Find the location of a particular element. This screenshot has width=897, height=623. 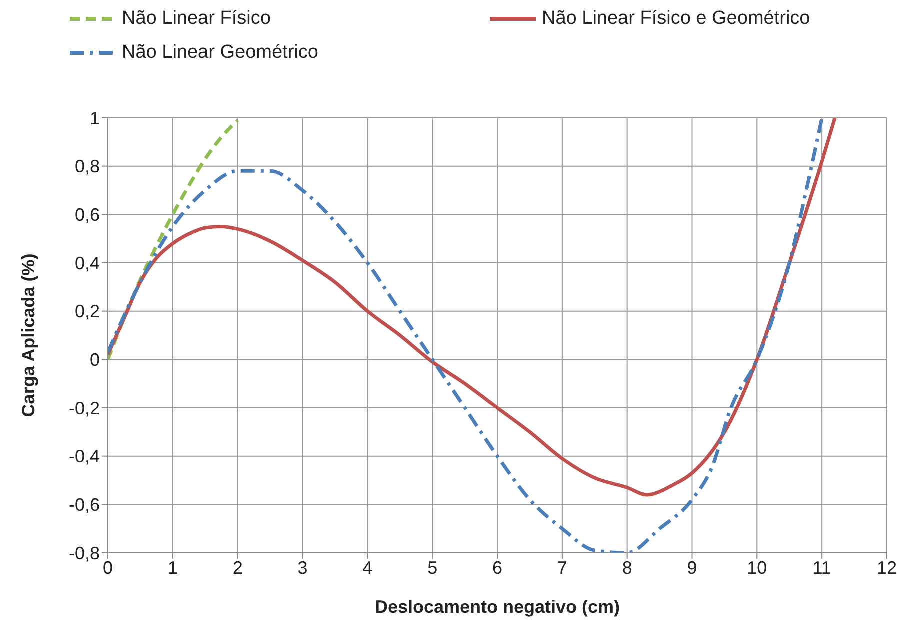

y-tick-label: 0,2 is located at coordinates (87, 312).